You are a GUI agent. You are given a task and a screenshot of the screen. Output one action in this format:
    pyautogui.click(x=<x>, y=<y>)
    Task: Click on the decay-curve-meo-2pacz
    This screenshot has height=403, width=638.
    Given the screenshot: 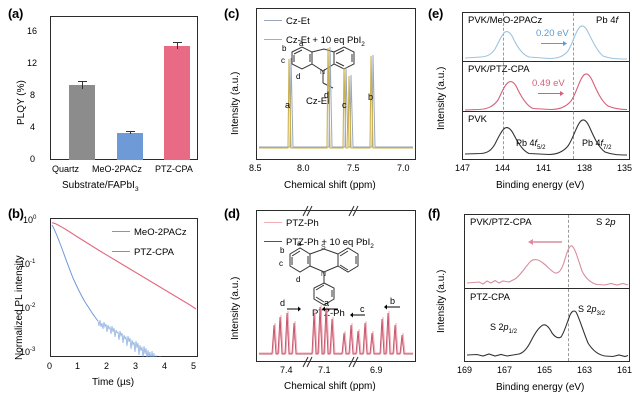 What is the action you would take?
    pyautogui.click(x=106, y=290)
    